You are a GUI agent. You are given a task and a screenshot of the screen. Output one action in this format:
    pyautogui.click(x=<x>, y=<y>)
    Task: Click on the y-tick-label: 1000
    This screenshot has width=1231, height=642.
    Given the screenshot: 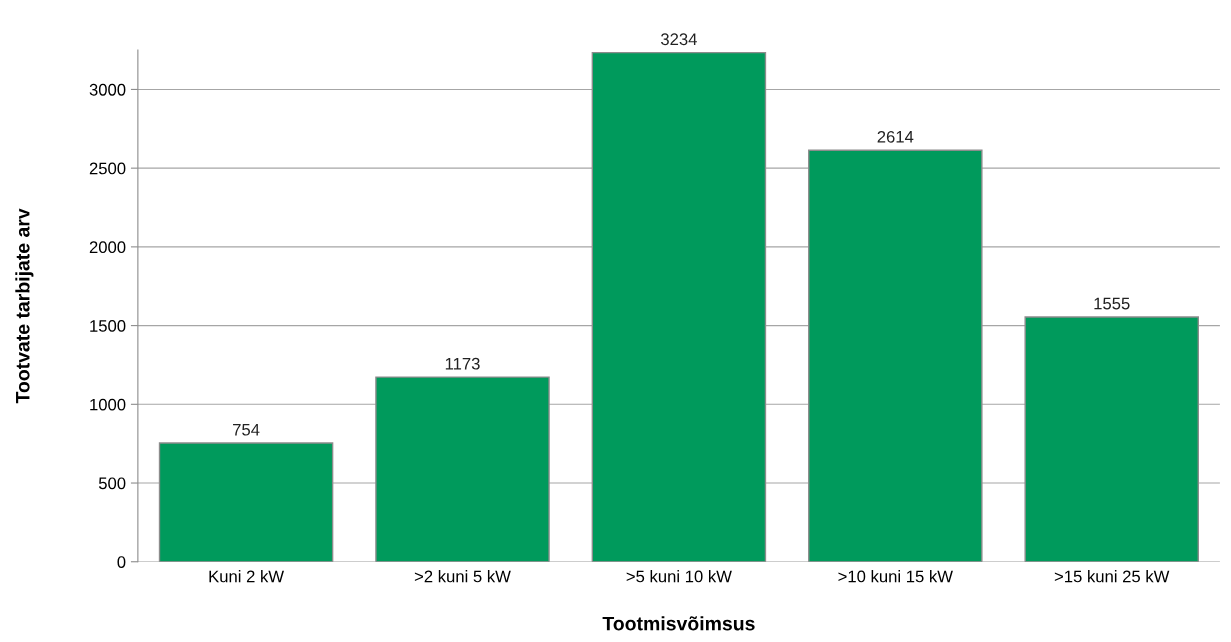 What is the action you would take?
    pyautogui.click(x=108, y=404)
    